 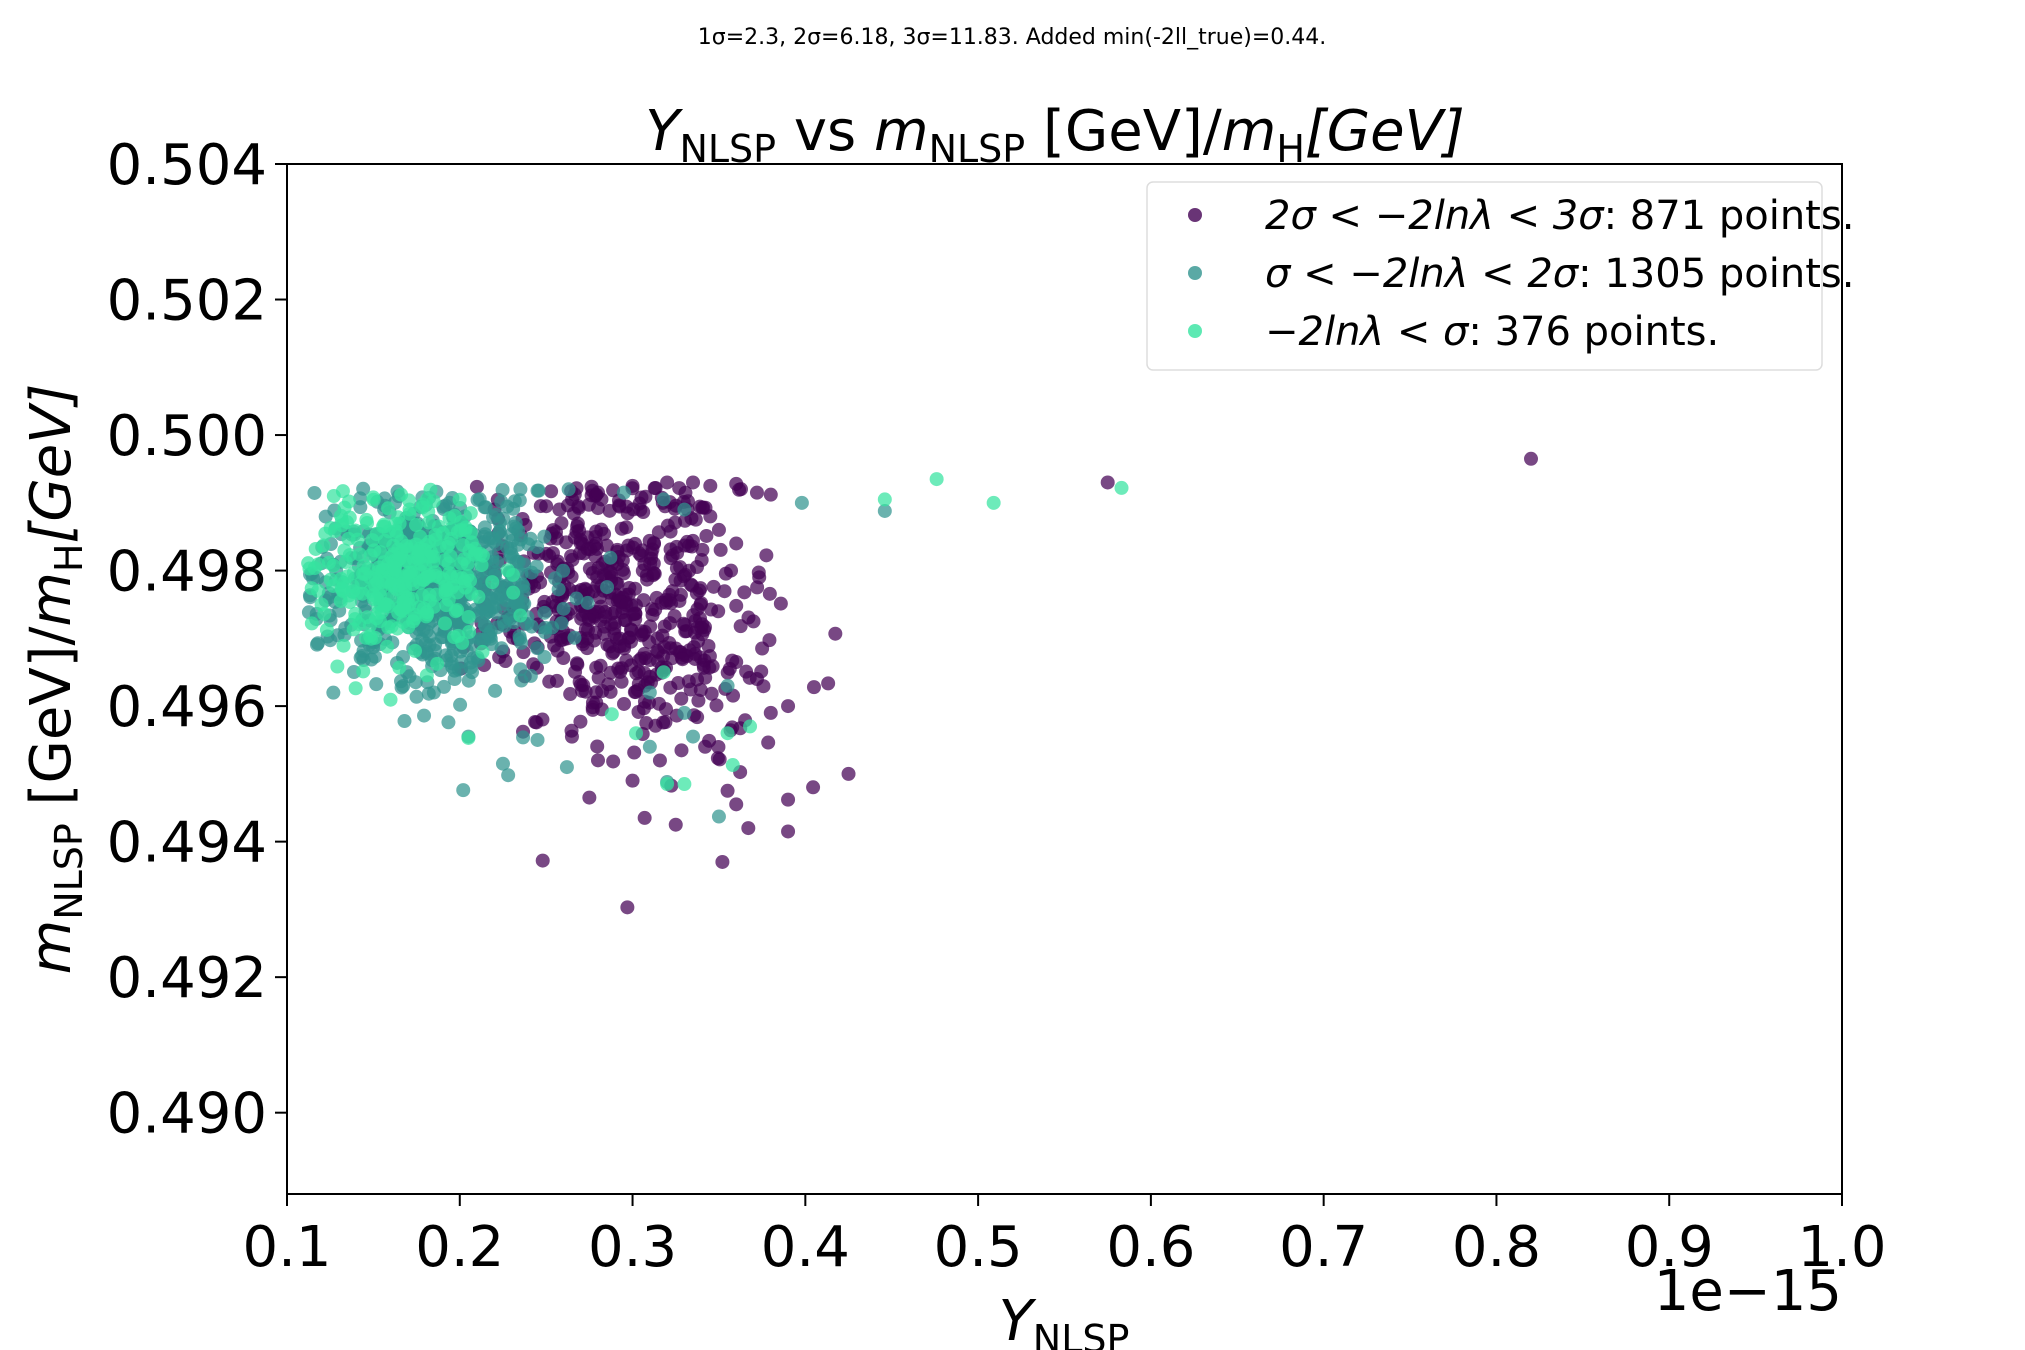 What do you see at coordinates (1669, 1247) in the screenshot?
I see `x-tick-label: 0.9` at bounding box center [1669, 1247].